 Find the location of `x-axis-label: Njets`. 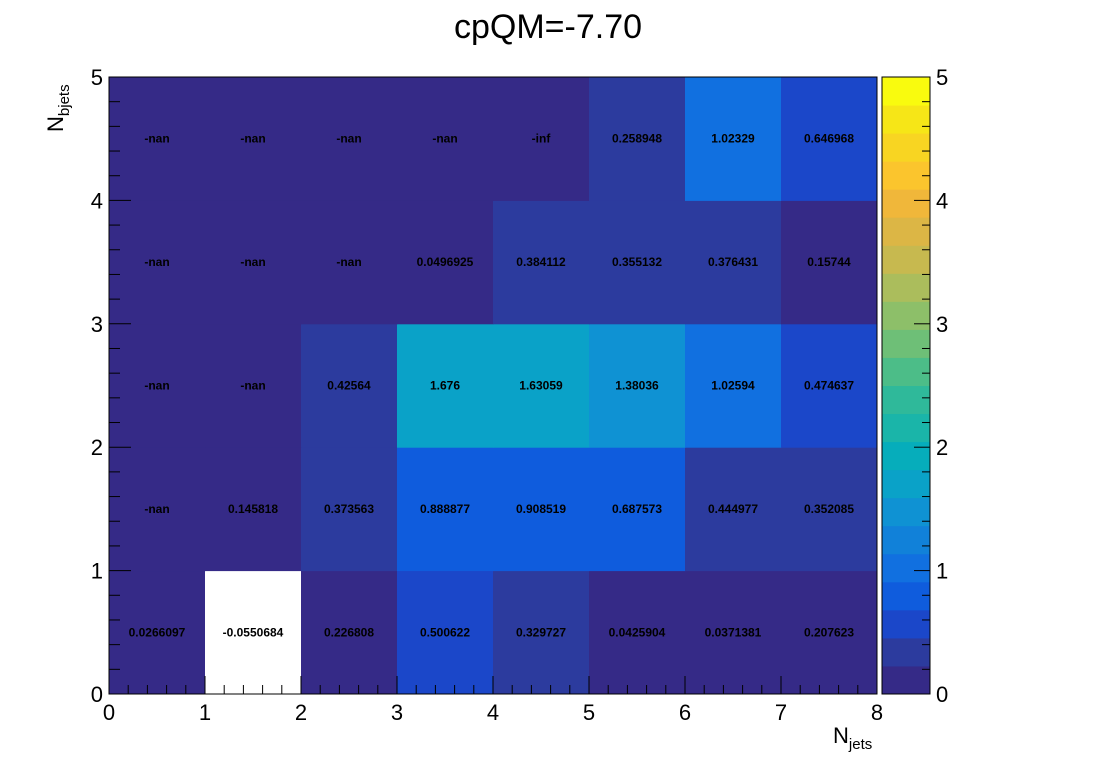

x-axis-label: Njets is located at coordinates (852, 738).